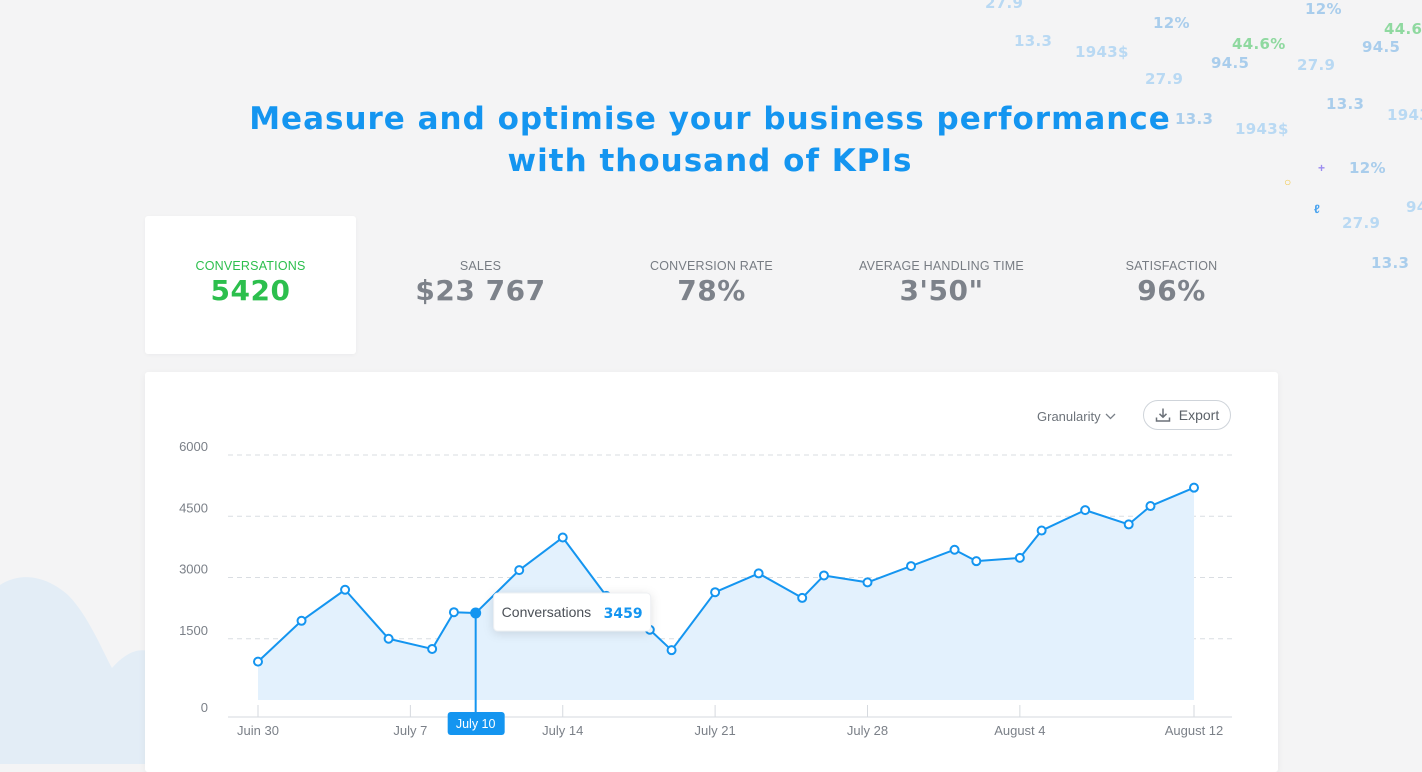  What do you see at coordinates (1069, 416) in the screenshot?
I see `granularity-label: Granularity` at bounding box center [1069, 416].